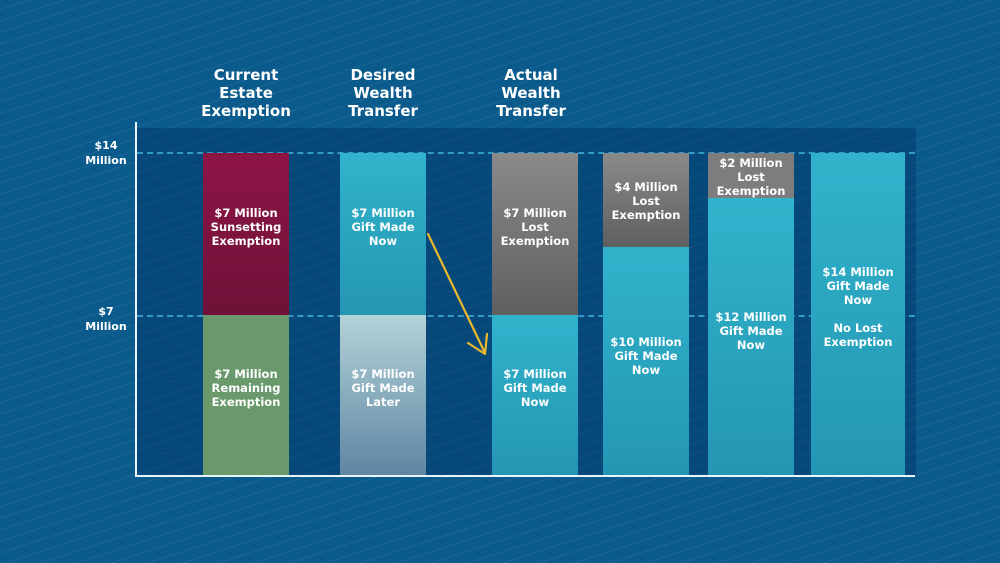  Describe the element at coordinates (136, 299) in the screenshot. I see `y-axis` at that location.